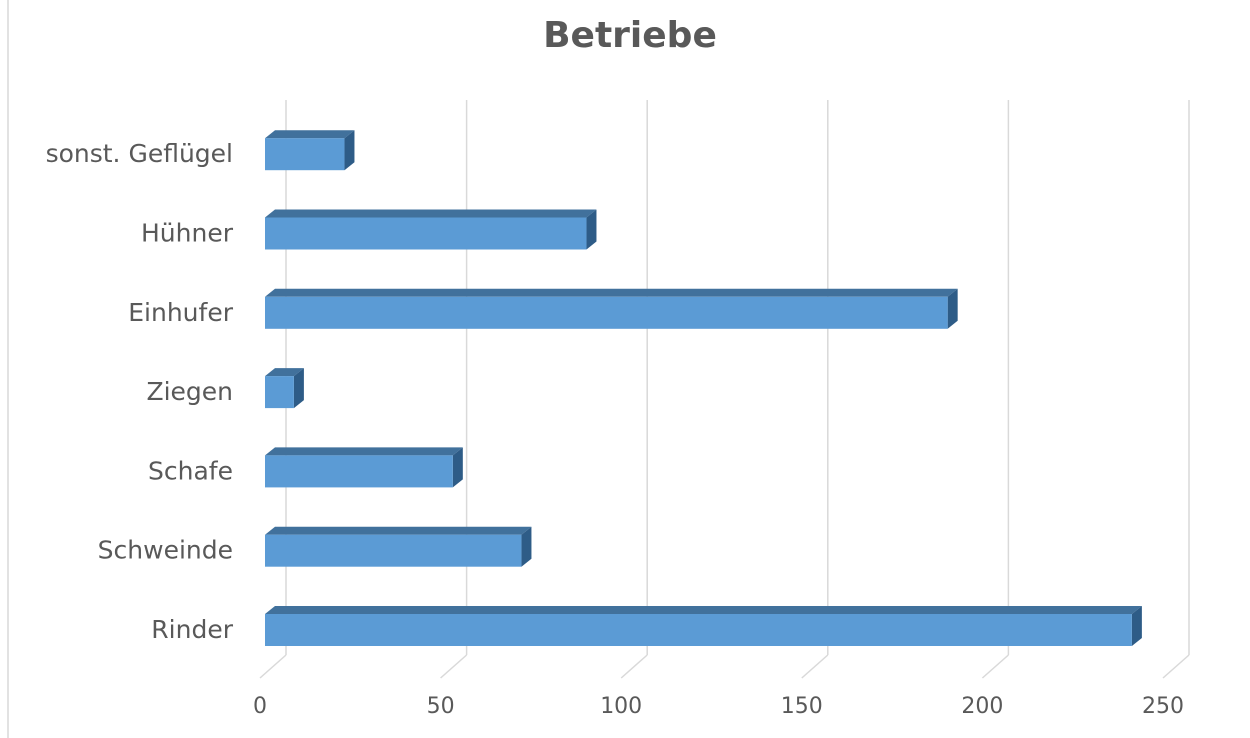 This screenshot has height=738, width=1250. I want to click on x-tick-label: 0, so click(260, 706).